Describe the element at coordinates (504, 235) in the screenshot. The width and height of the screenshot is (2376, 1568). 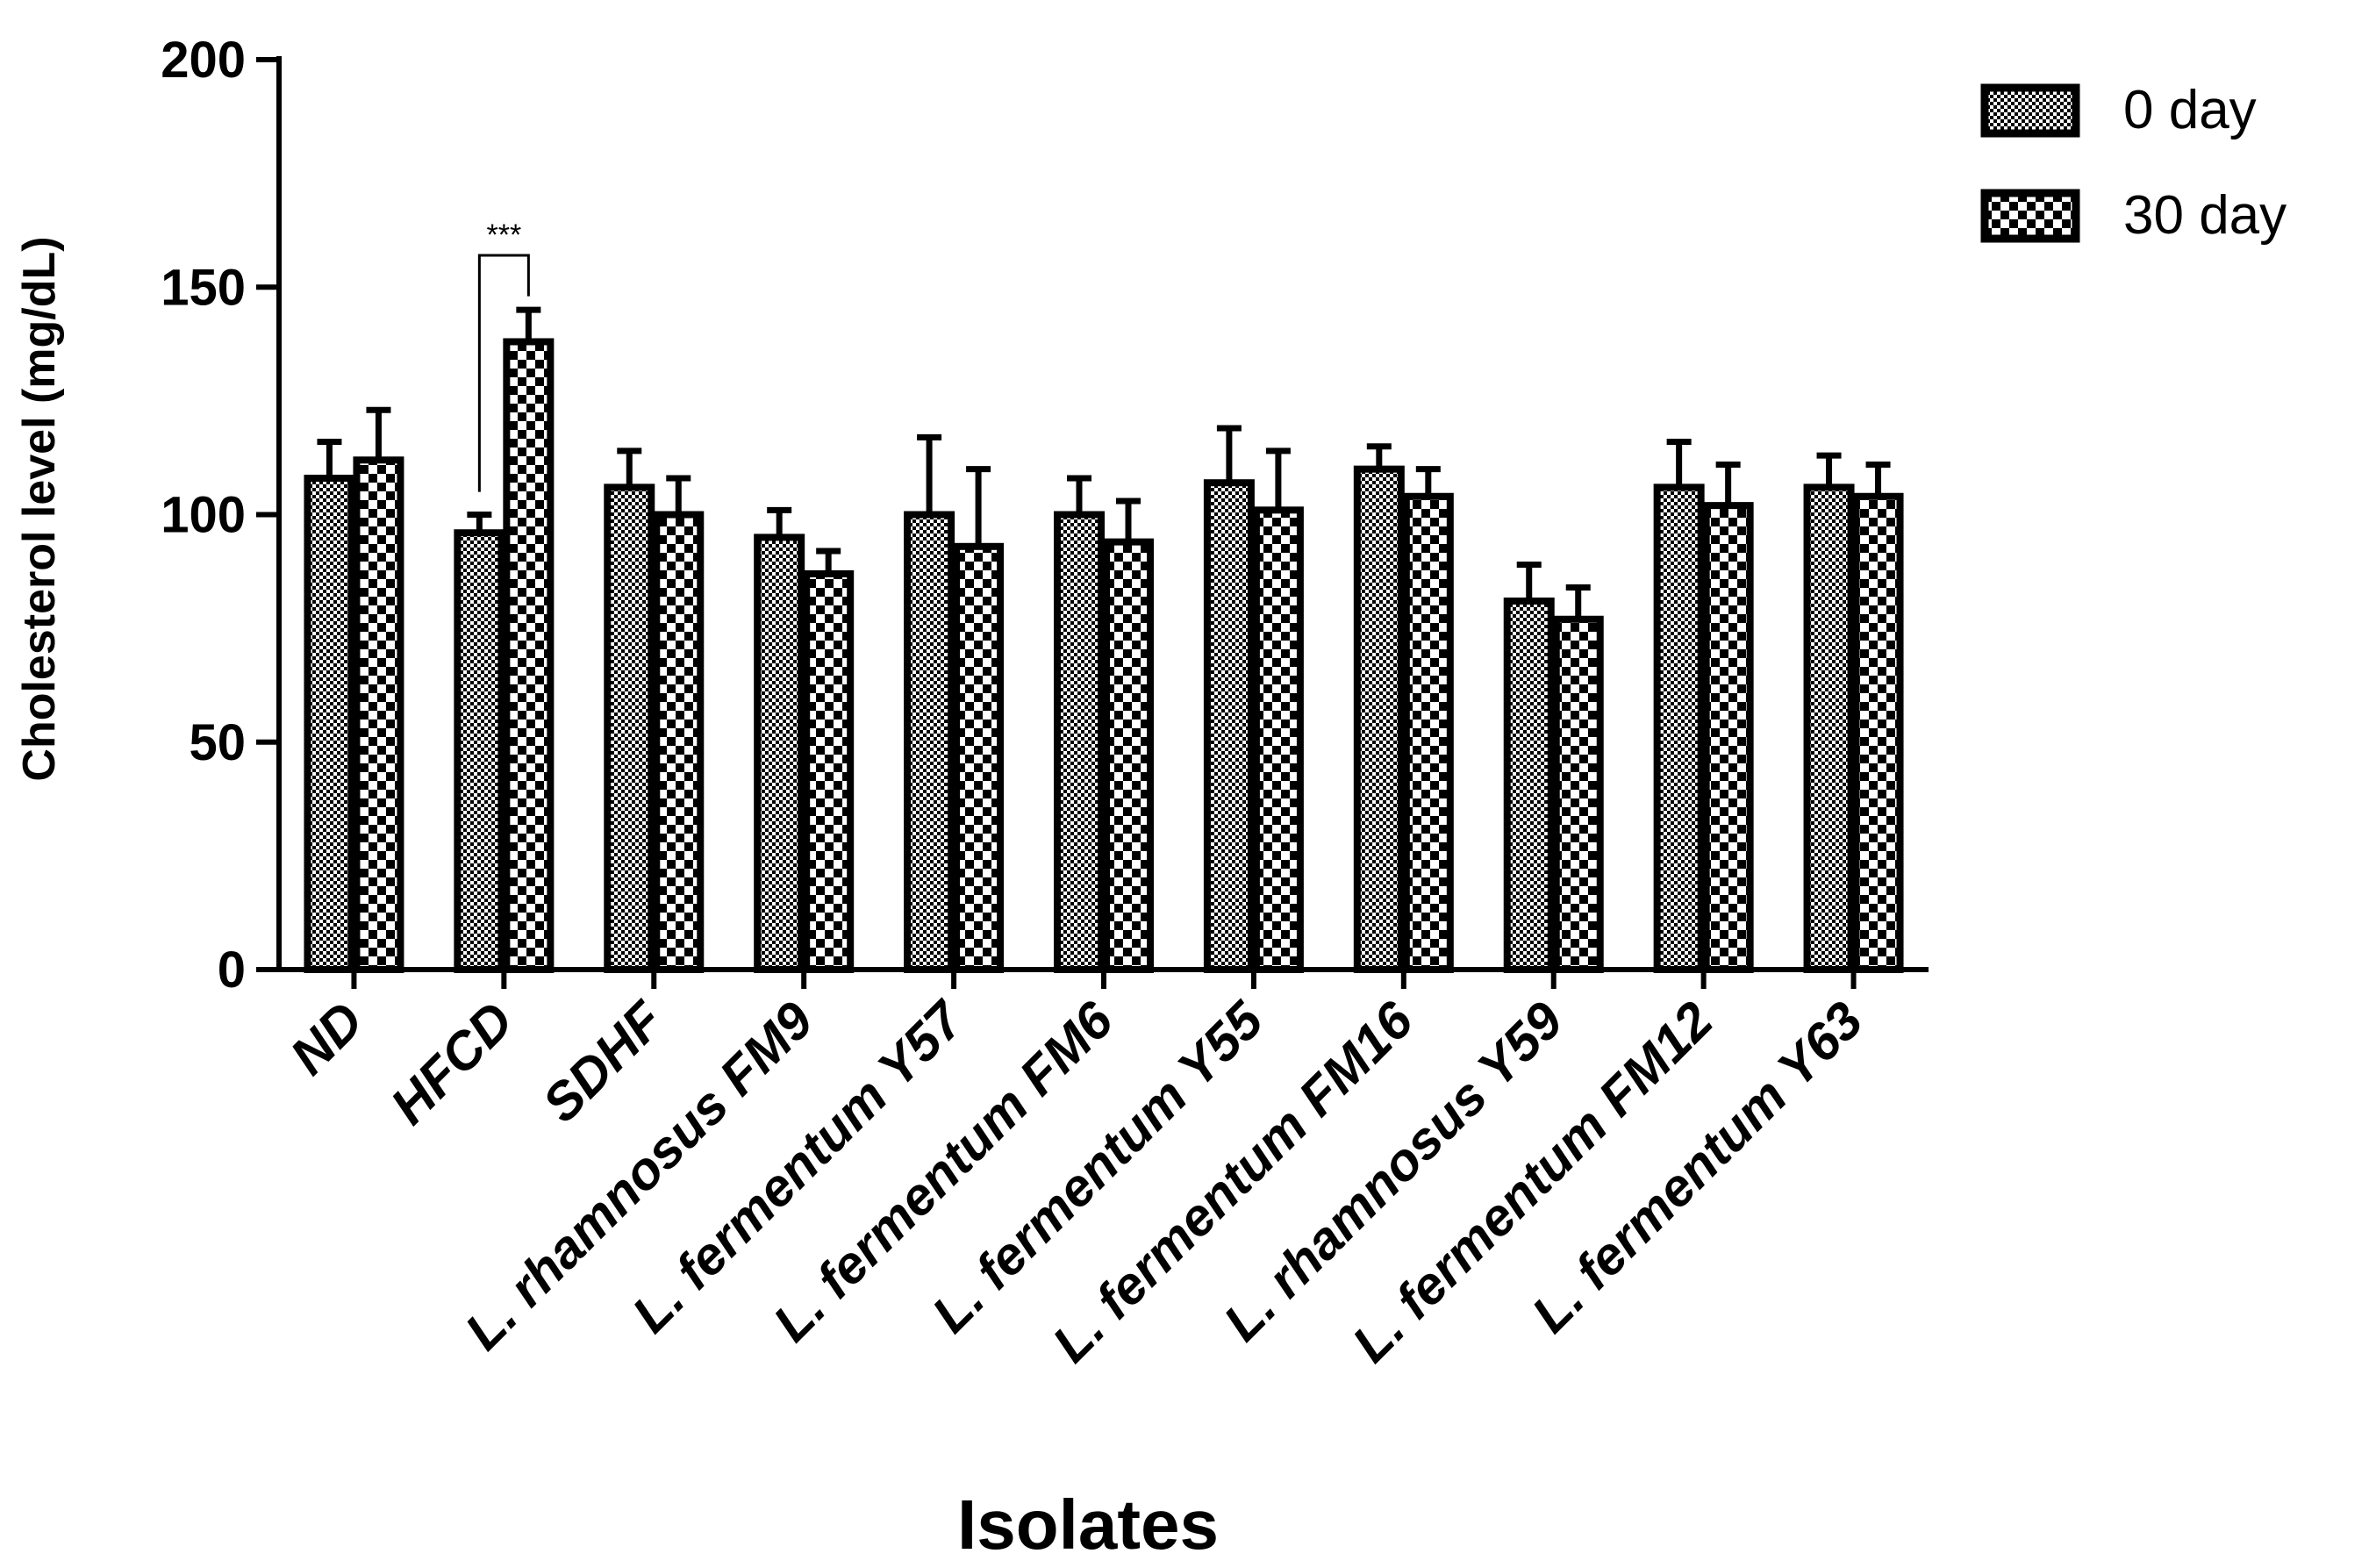
I see `significance-stars: ***` at that location.